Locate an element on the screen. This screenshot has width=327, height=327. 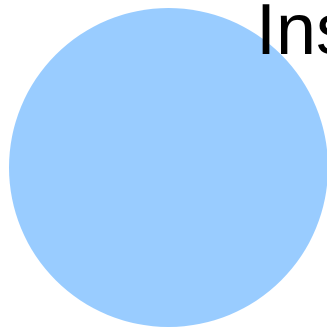
cropped-label: Ins is located at coordinates (291, 35).